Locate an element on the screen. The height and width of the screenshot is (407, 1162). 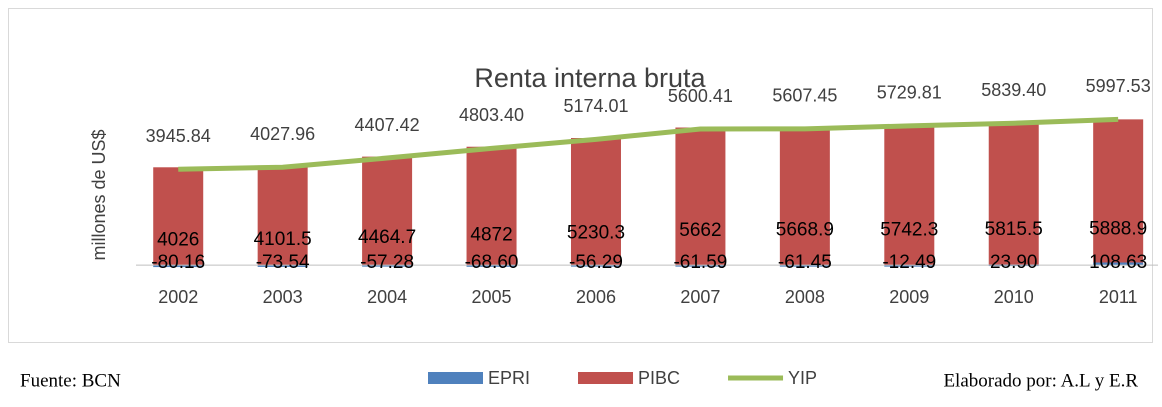
data-label: 3945.84 is located at coordinates (178, 136).